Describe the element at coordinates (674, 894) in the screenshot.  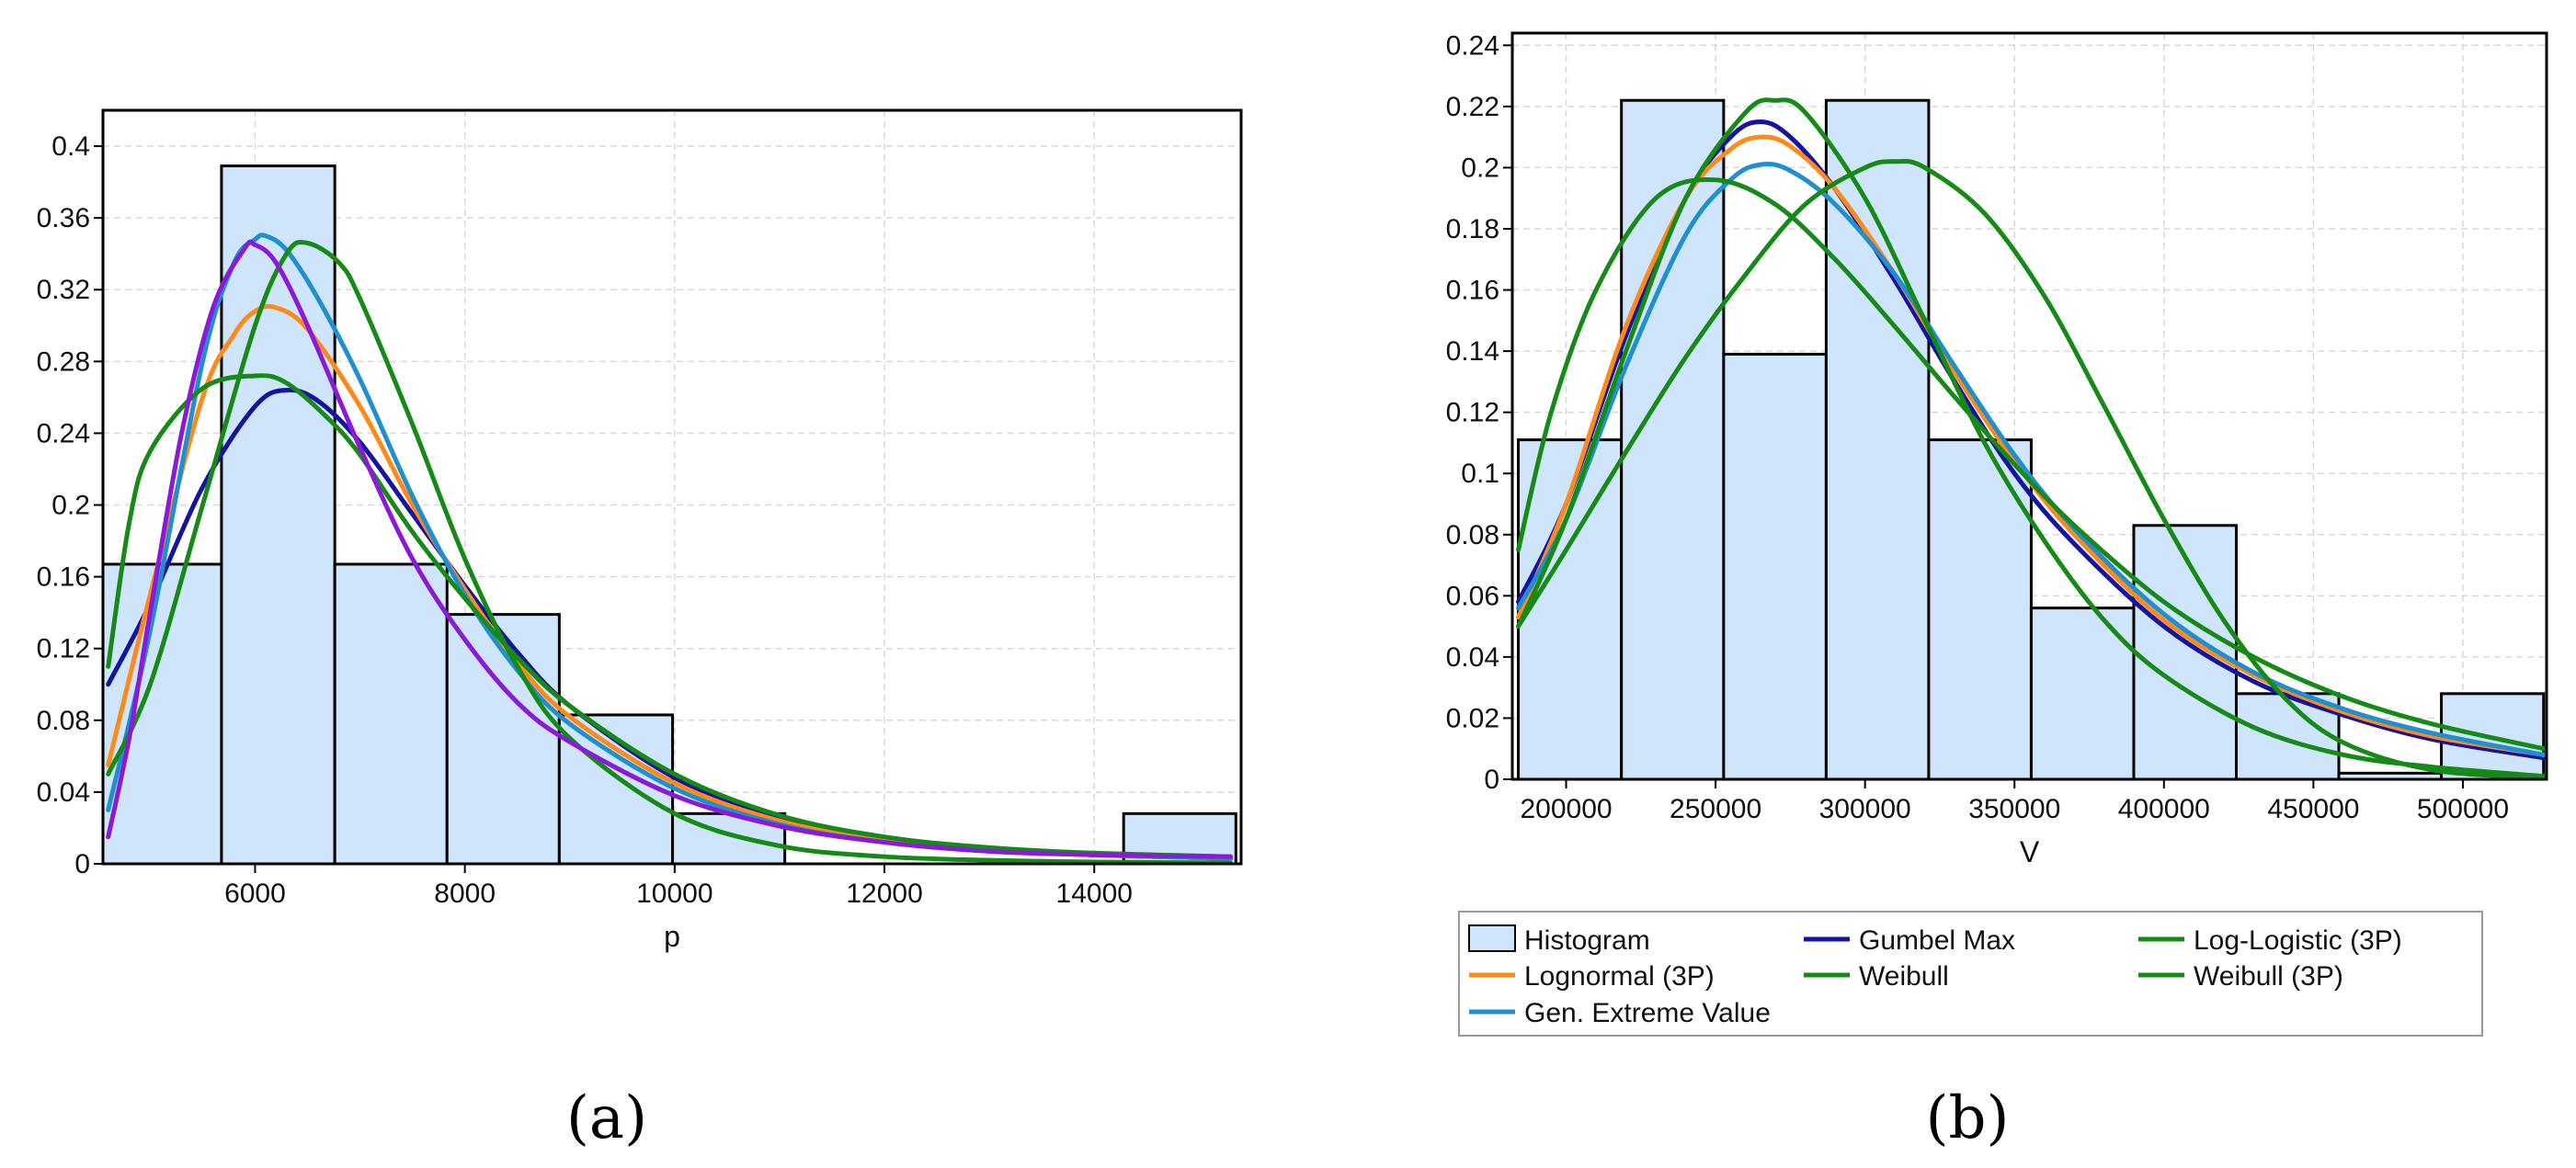
I see `x-tick-label: 10000` at that location.